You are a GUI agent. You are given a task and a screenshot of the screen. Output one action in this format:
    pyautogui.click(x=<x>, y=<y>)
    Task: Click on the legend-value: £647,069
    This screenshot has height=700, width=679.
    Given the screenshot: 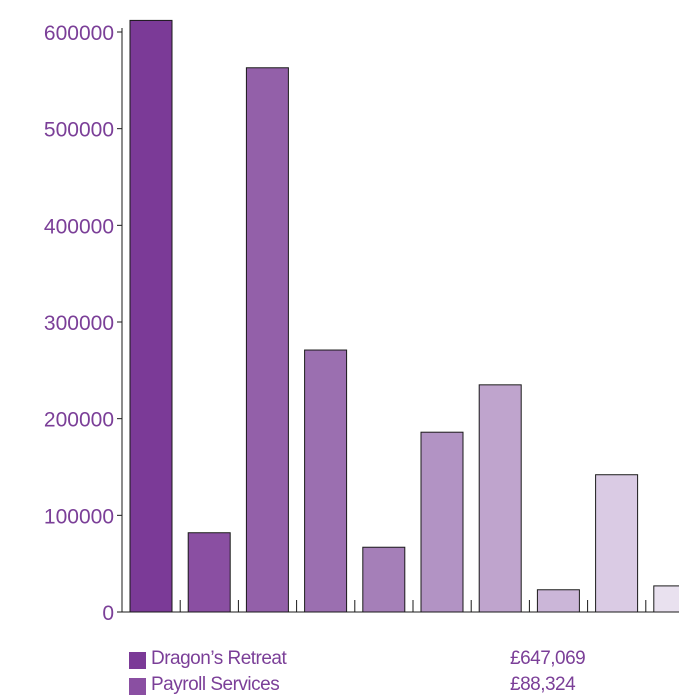 What is the action you would take?
    pyautogui.click(x=548, y=658)
    